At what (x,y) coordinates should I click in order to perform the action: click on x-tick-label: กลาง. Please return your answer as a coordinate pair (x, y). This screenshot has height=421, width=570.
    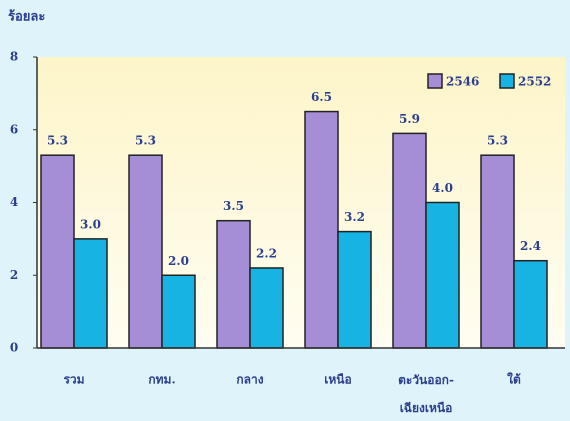
    Looking at the image, I should click on (249, 380).